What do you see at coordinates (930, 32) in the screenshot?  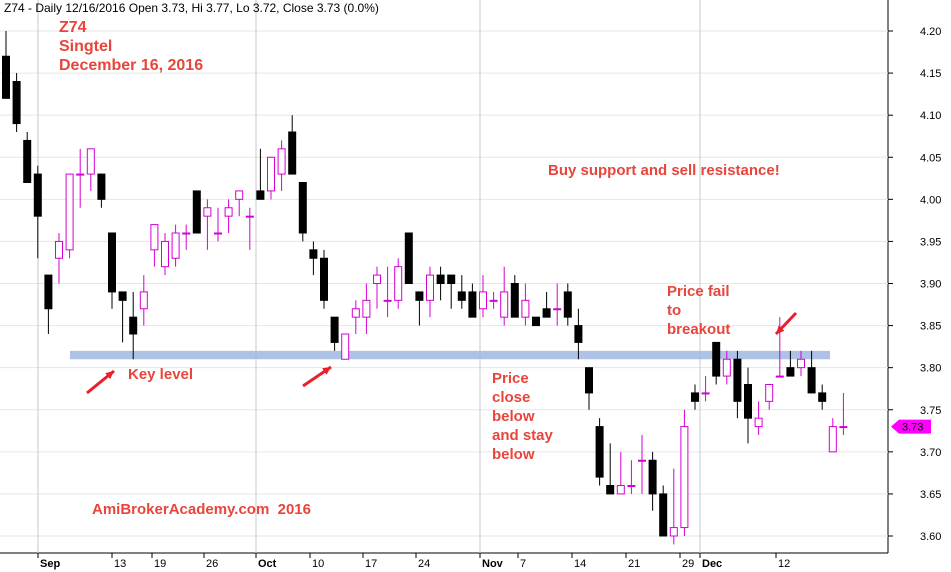 I see `y-tick-label: 4.20` at bounding box center [930, 32].